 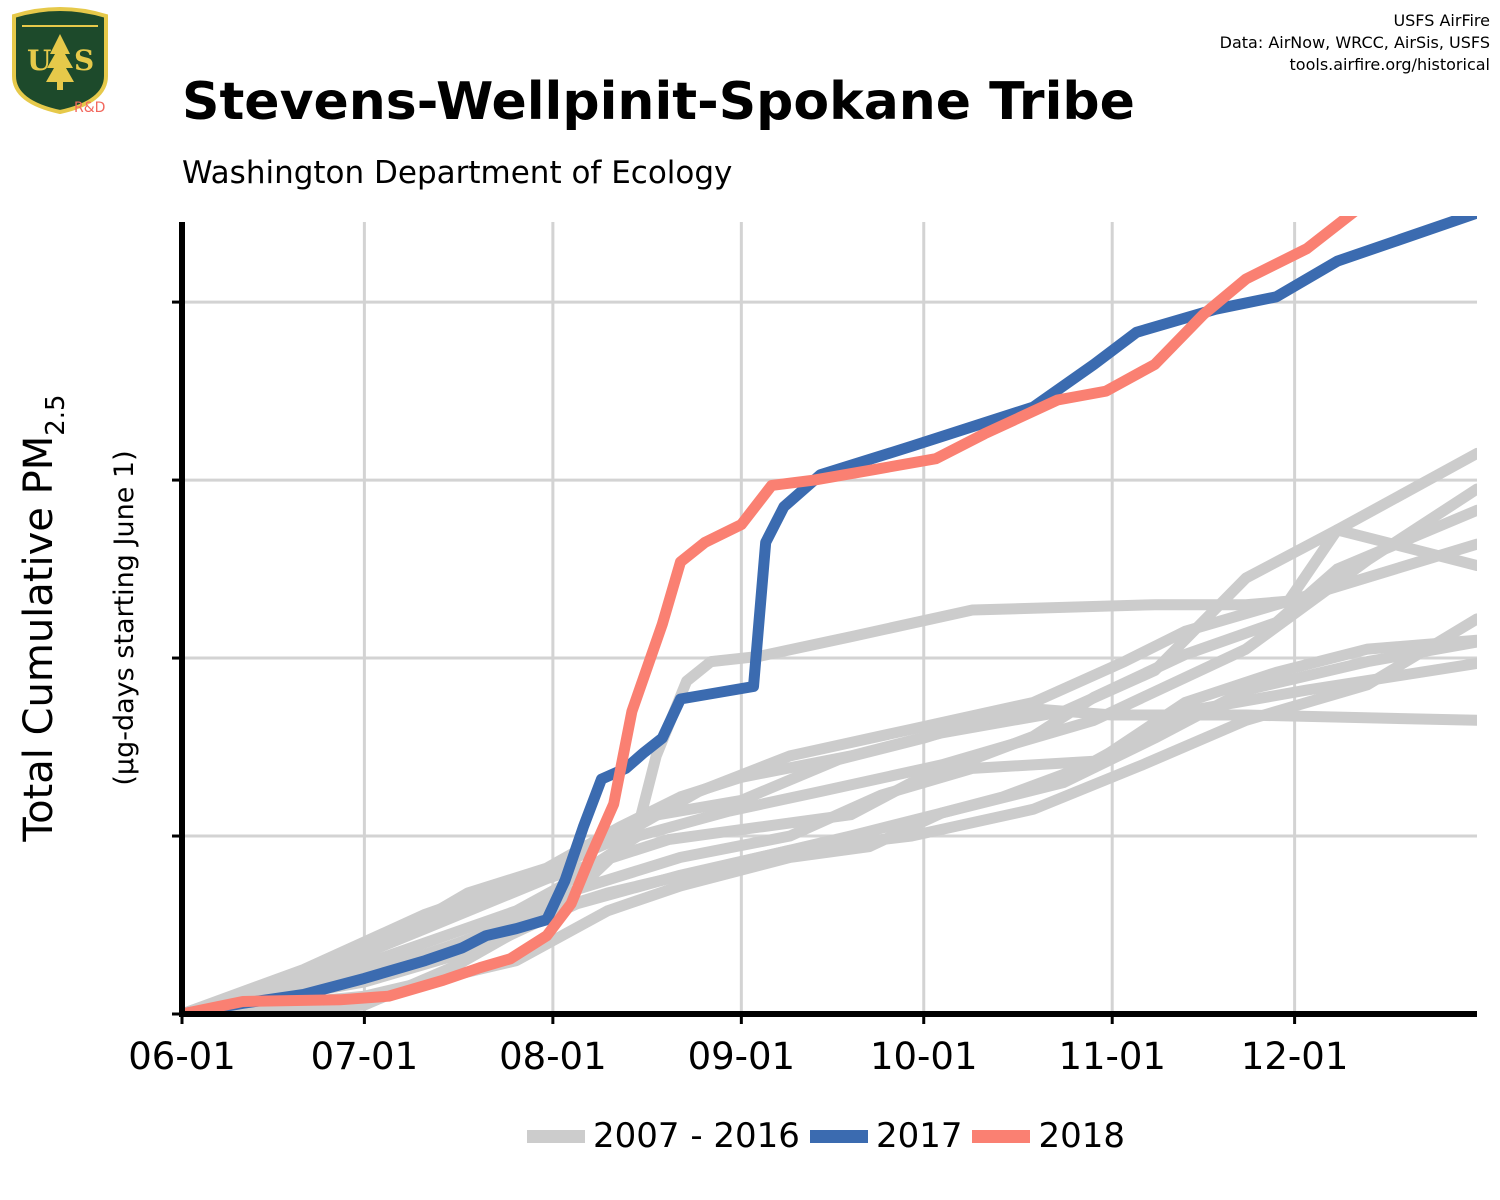 I want to click on legend-label-2017: 2017, so click(x=919, y=1136).